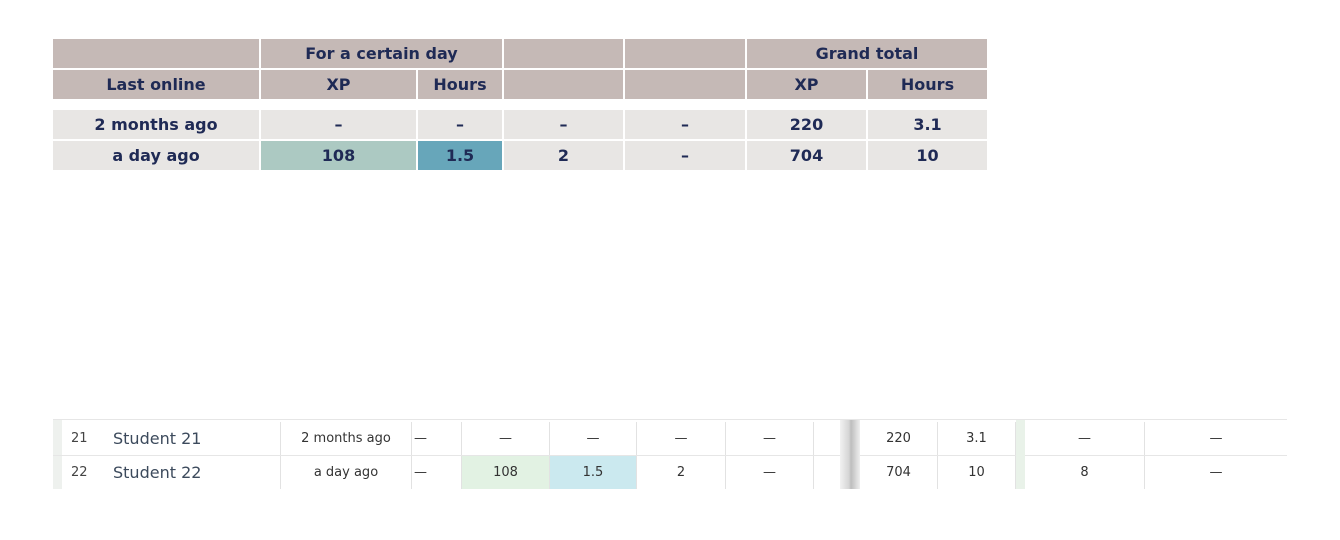  I want to click on summary-row-1-last-online: 2 months ago, so click(156, 124).